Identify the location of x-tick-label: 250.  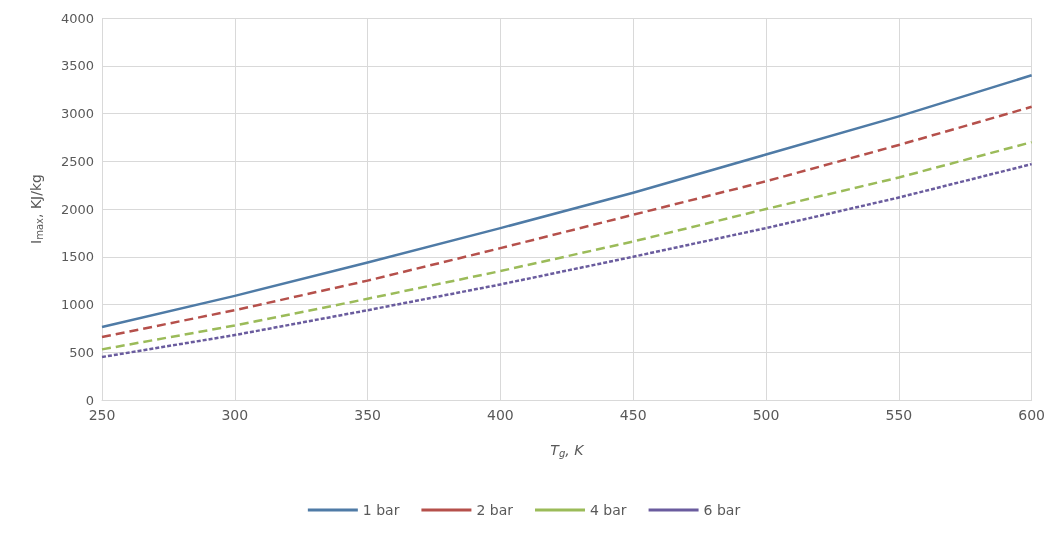
(102, 415).